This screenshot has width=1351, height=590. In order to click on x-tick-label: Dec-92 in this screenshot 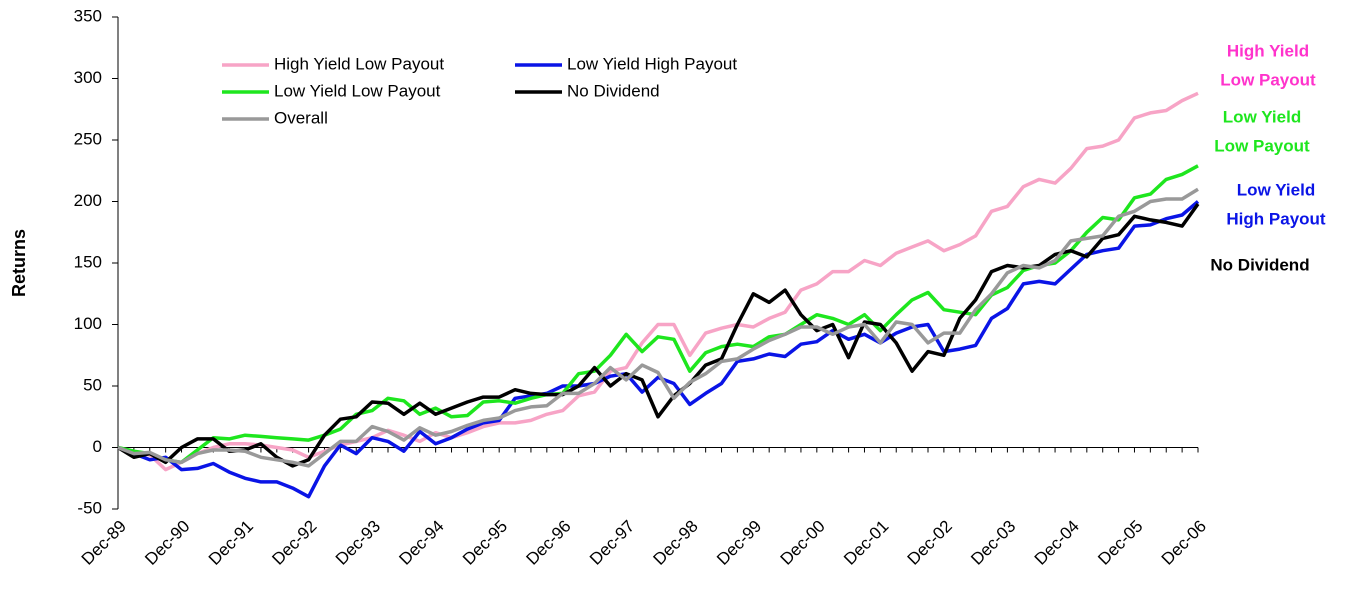, I will do `click(294, 543)`.